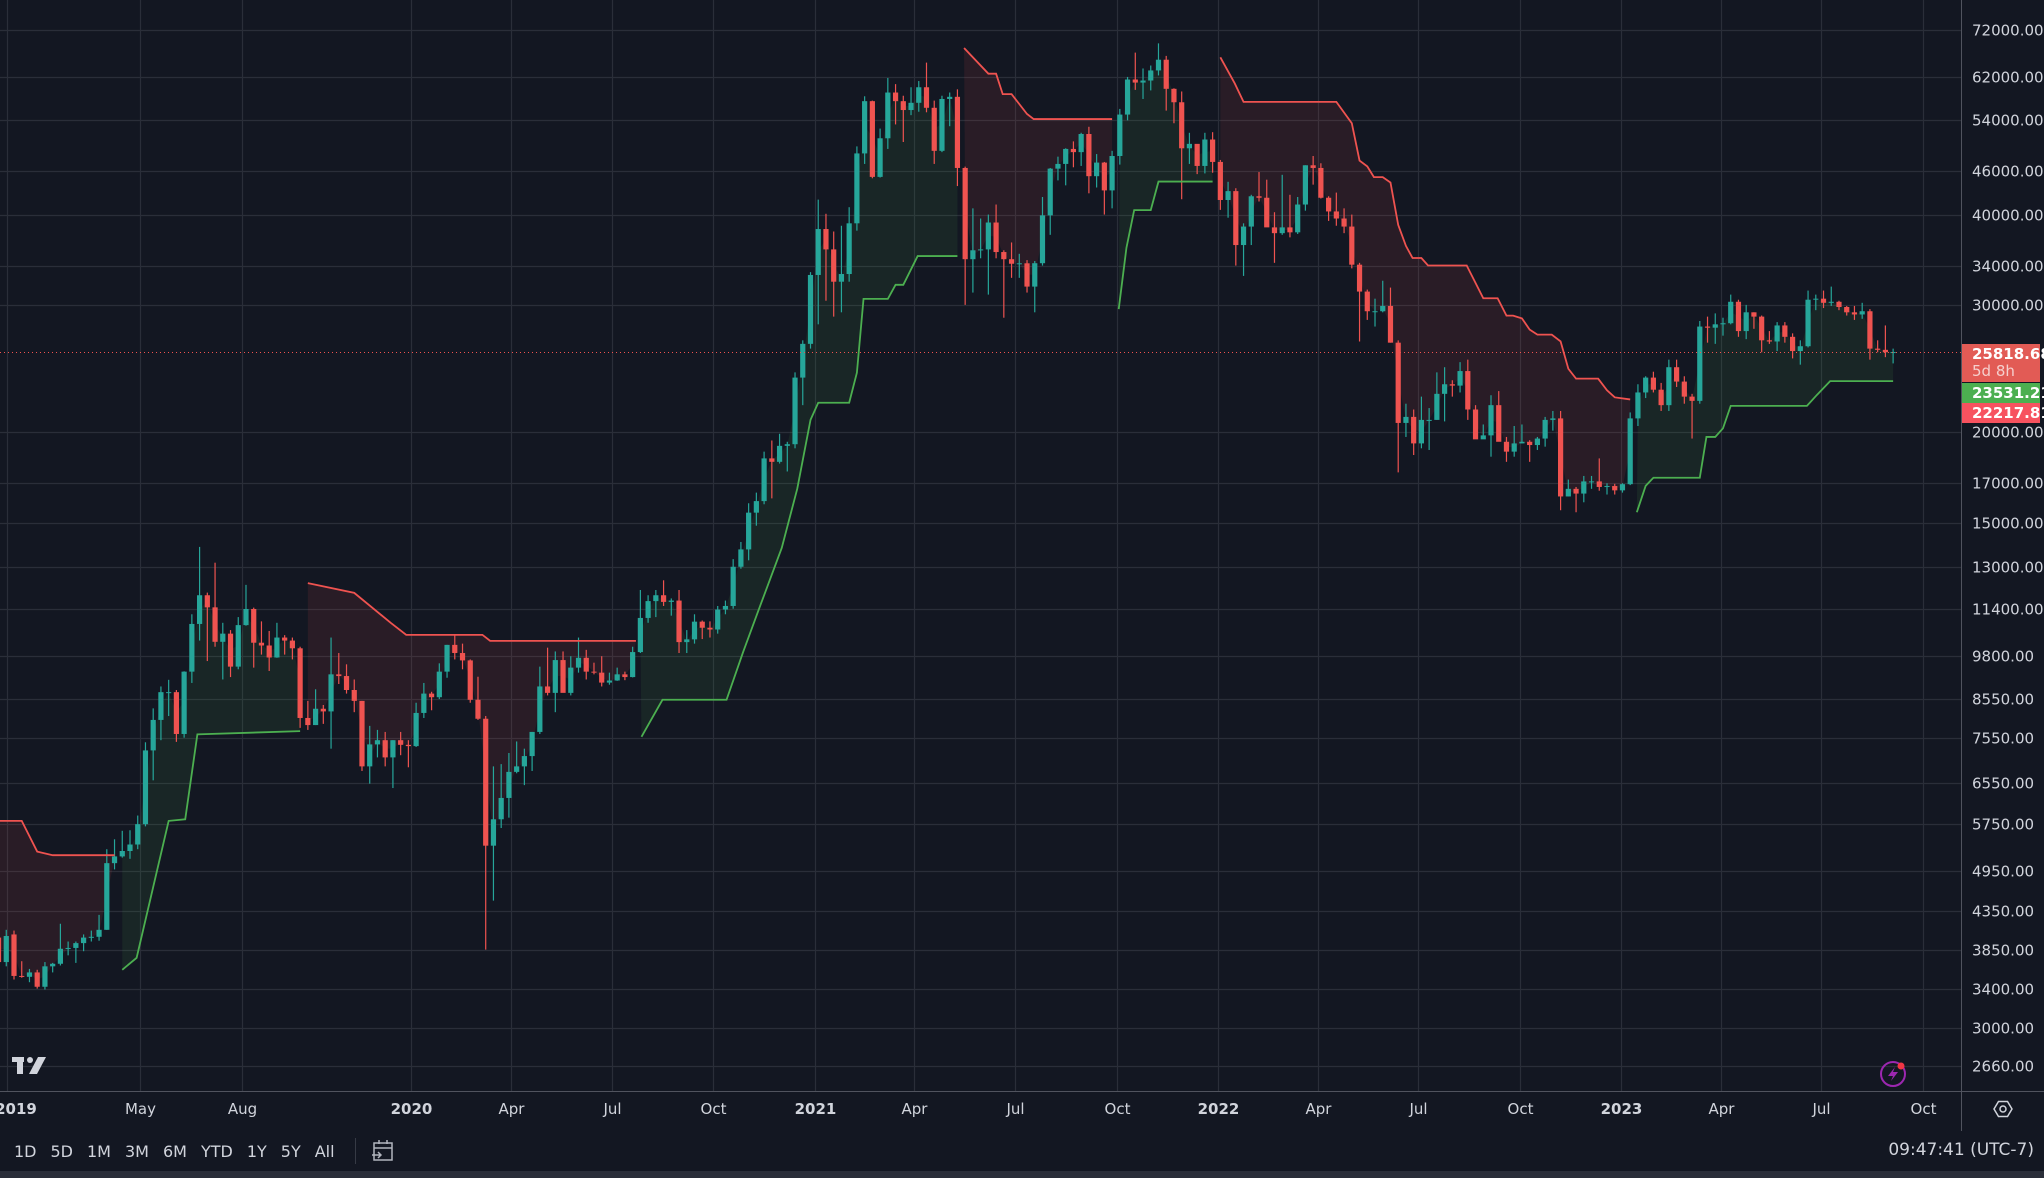 The width and height of the screenshot is (2044, 1178). What do you see at coordinates (174, 1151) in the screenshot?
I see `range-6m: 6M` at bounding box center [174, 1151].